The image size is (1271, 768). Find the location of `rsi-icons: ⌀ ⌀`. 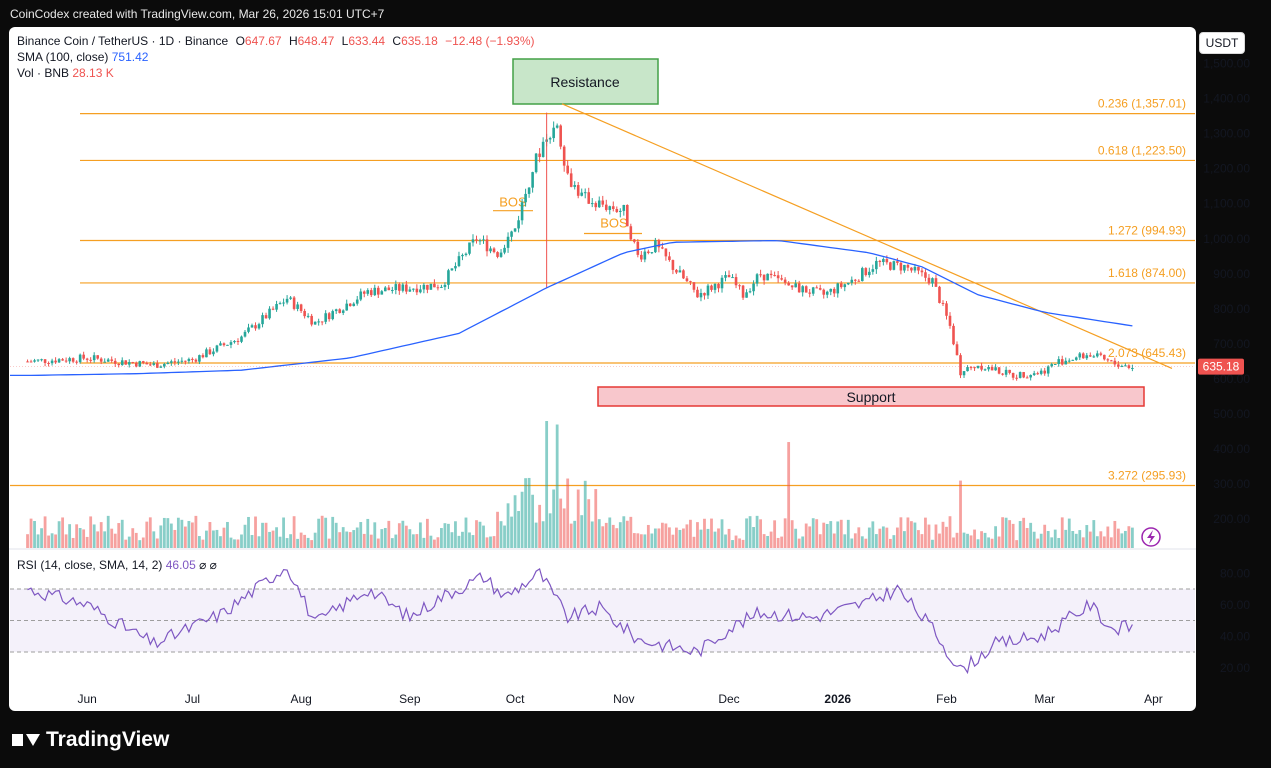

rsi-icons: ⌀ ⌀ is located at coordinates (208, 565).